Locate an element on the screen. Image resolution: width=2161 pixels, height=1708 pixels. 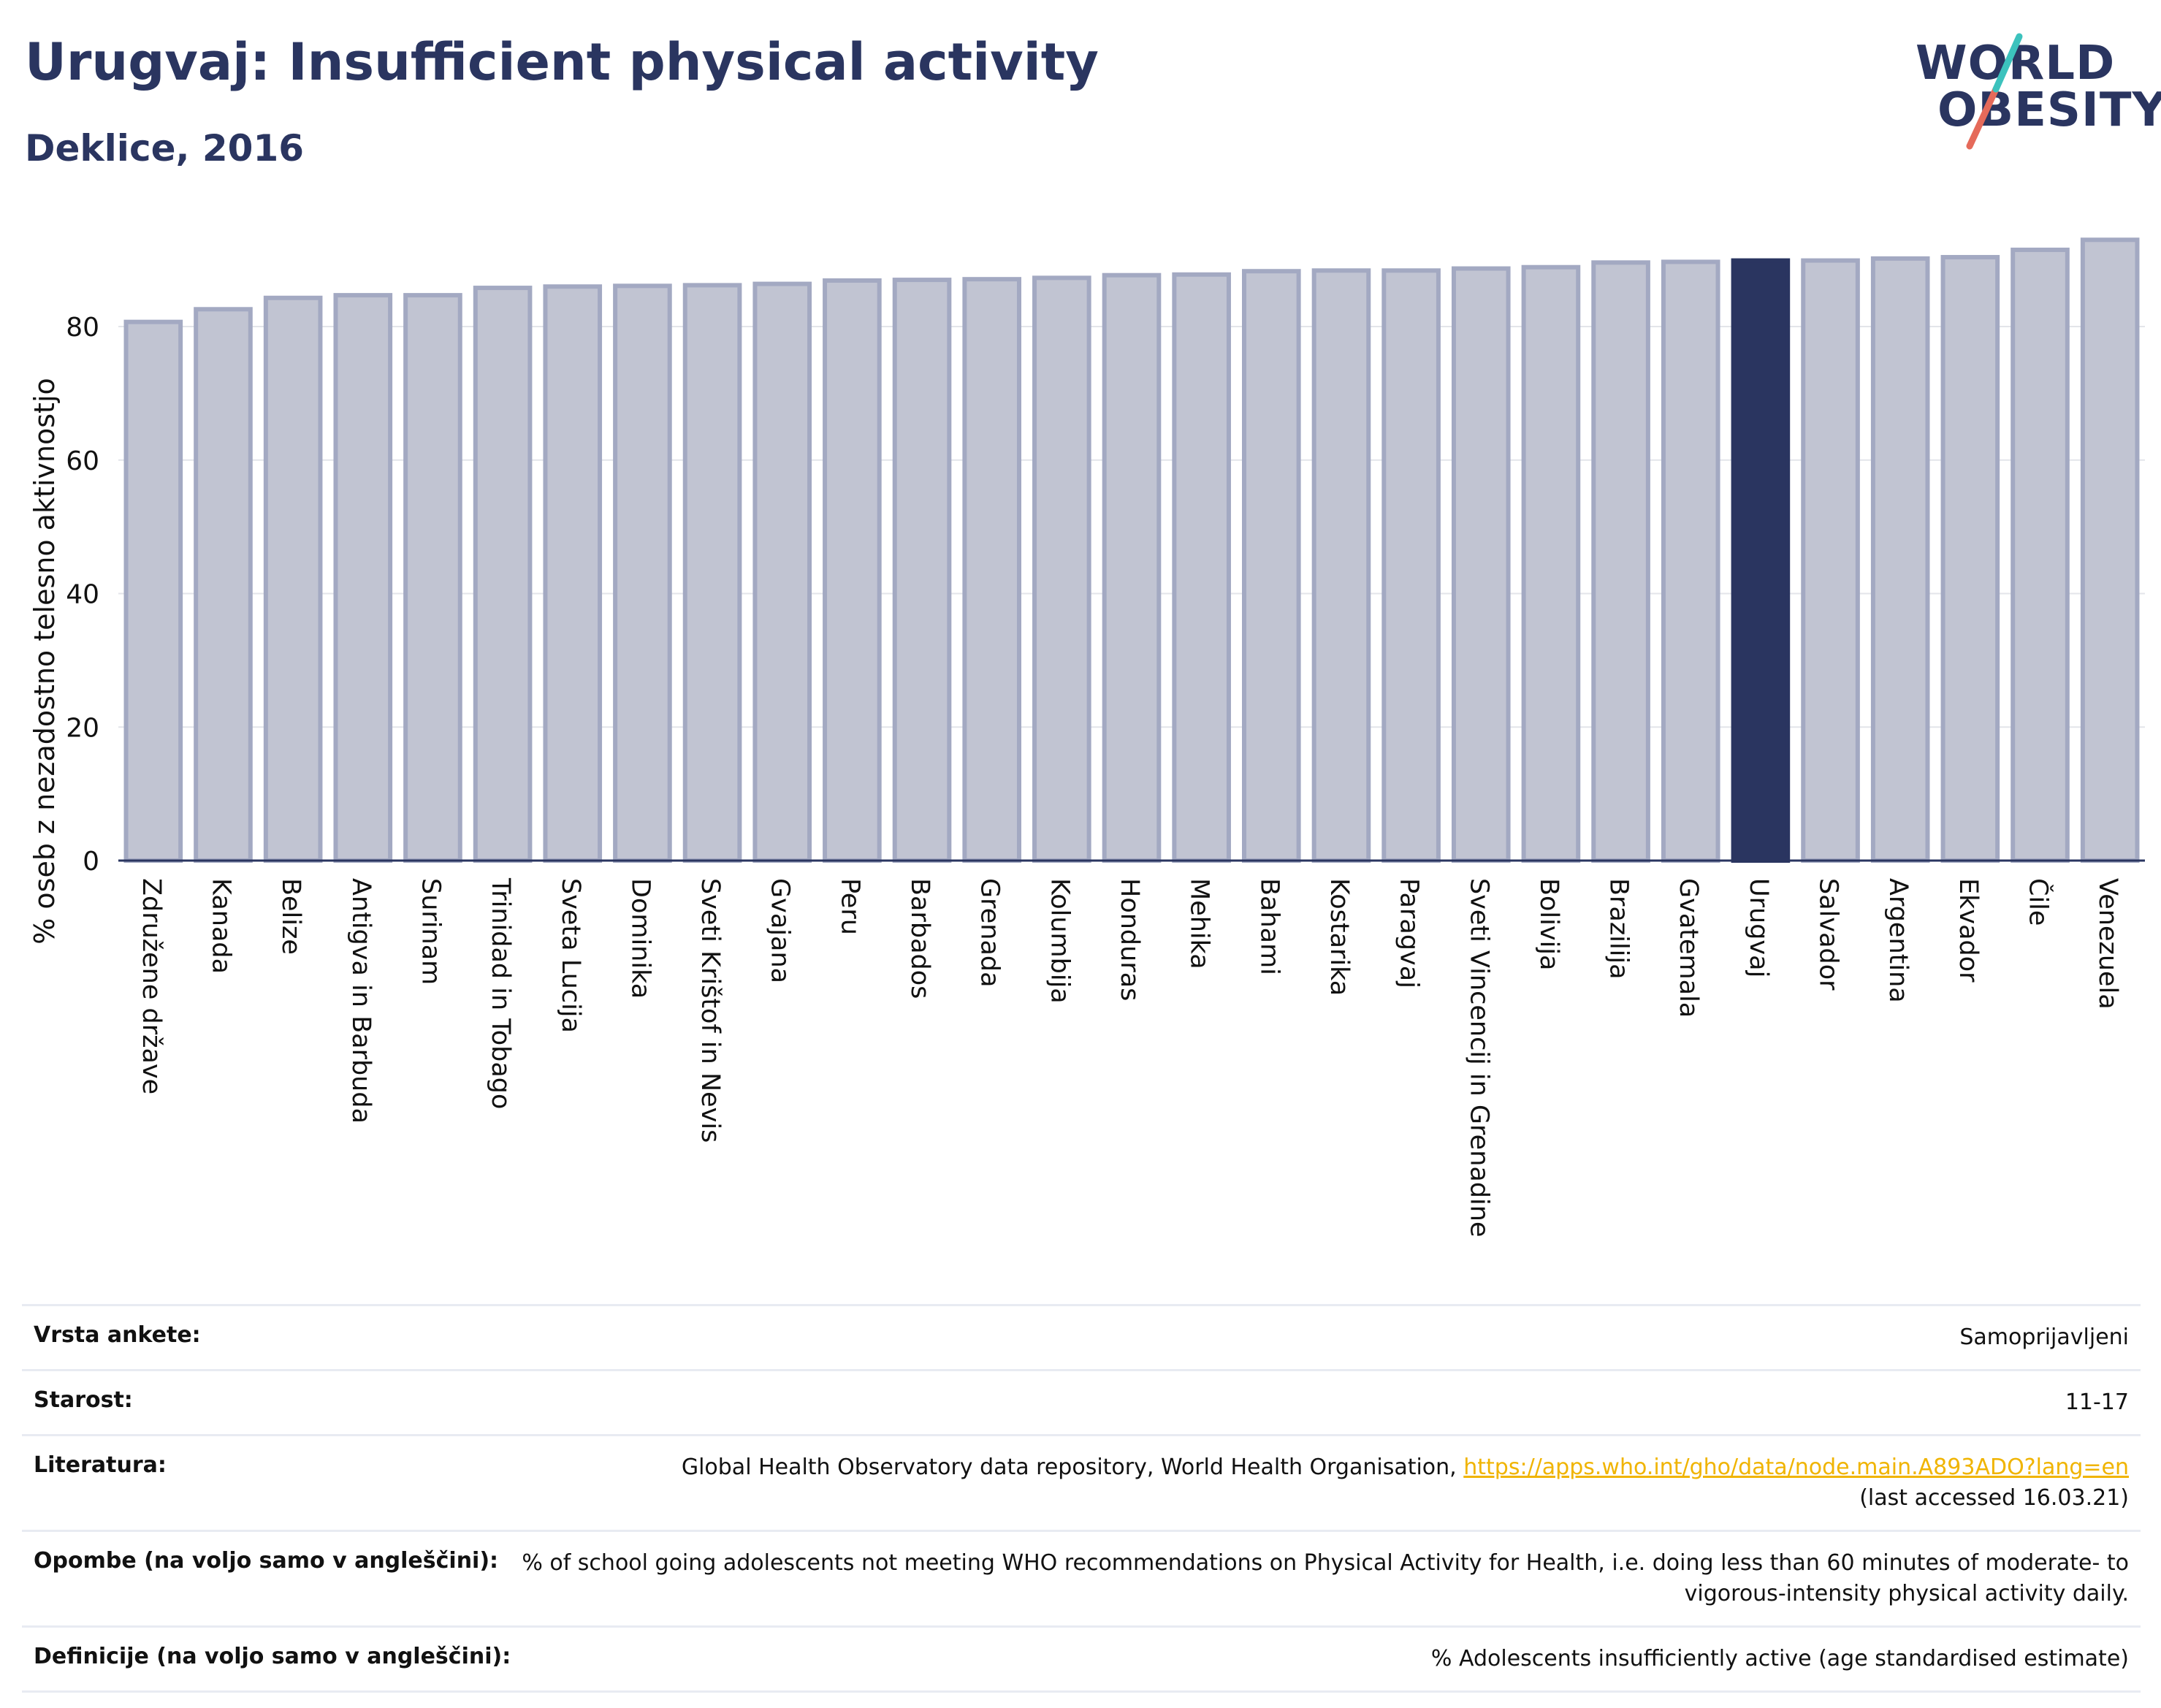
notes-label: Opombe (na voljo samo v angleščini): is located at coordinates (266, 1561).